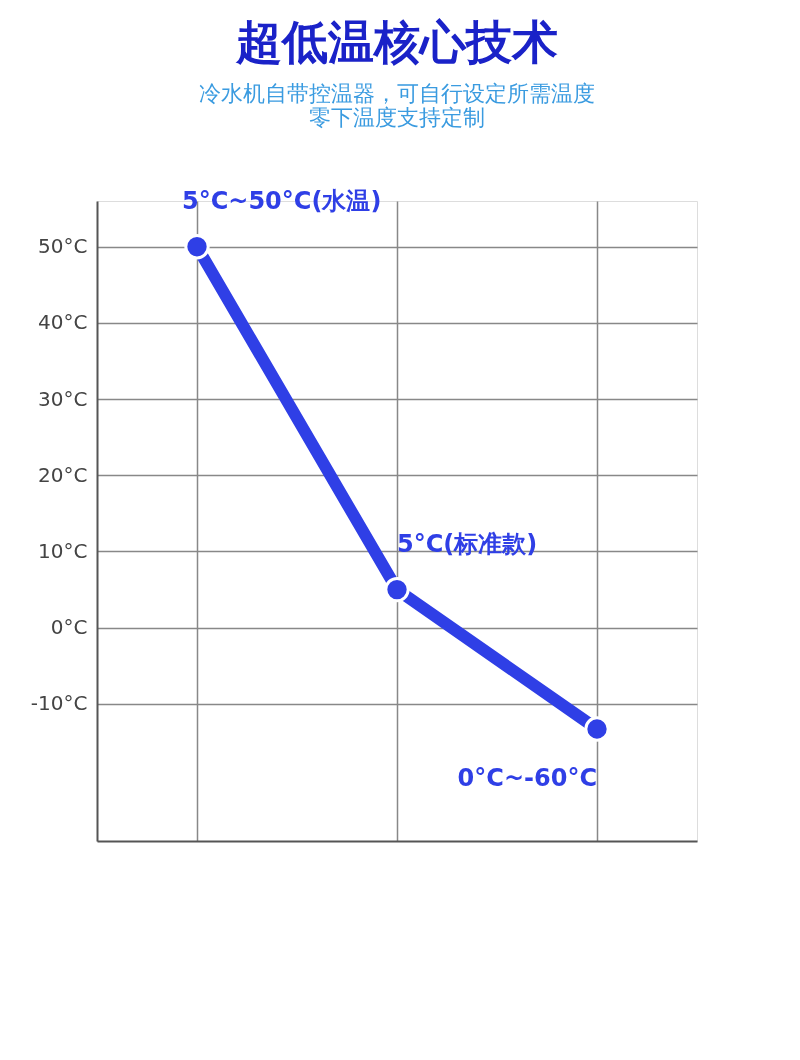  What do you see at coordinates (282, 200) in the screenshot?
I see `annotation: 5°C~50°C(水温)` at bounding box center [282, 200].